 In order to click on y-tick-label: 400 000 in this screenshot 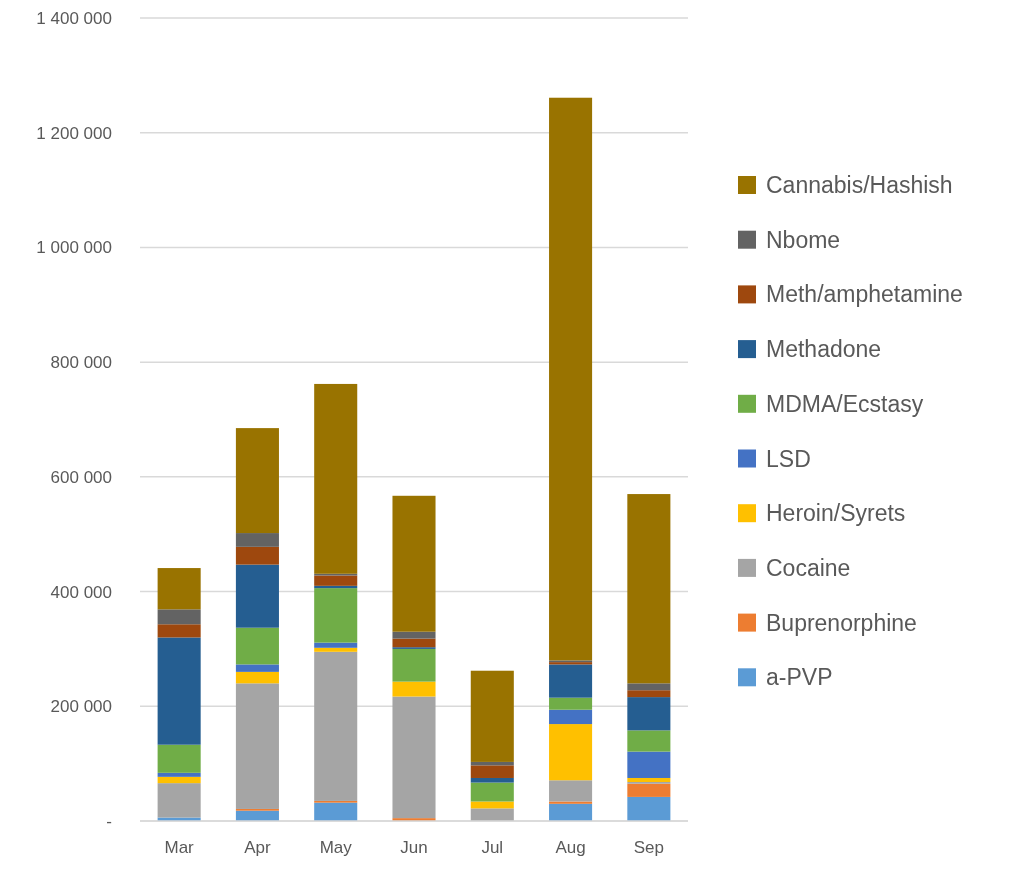, I will do `click(81, 592)`.